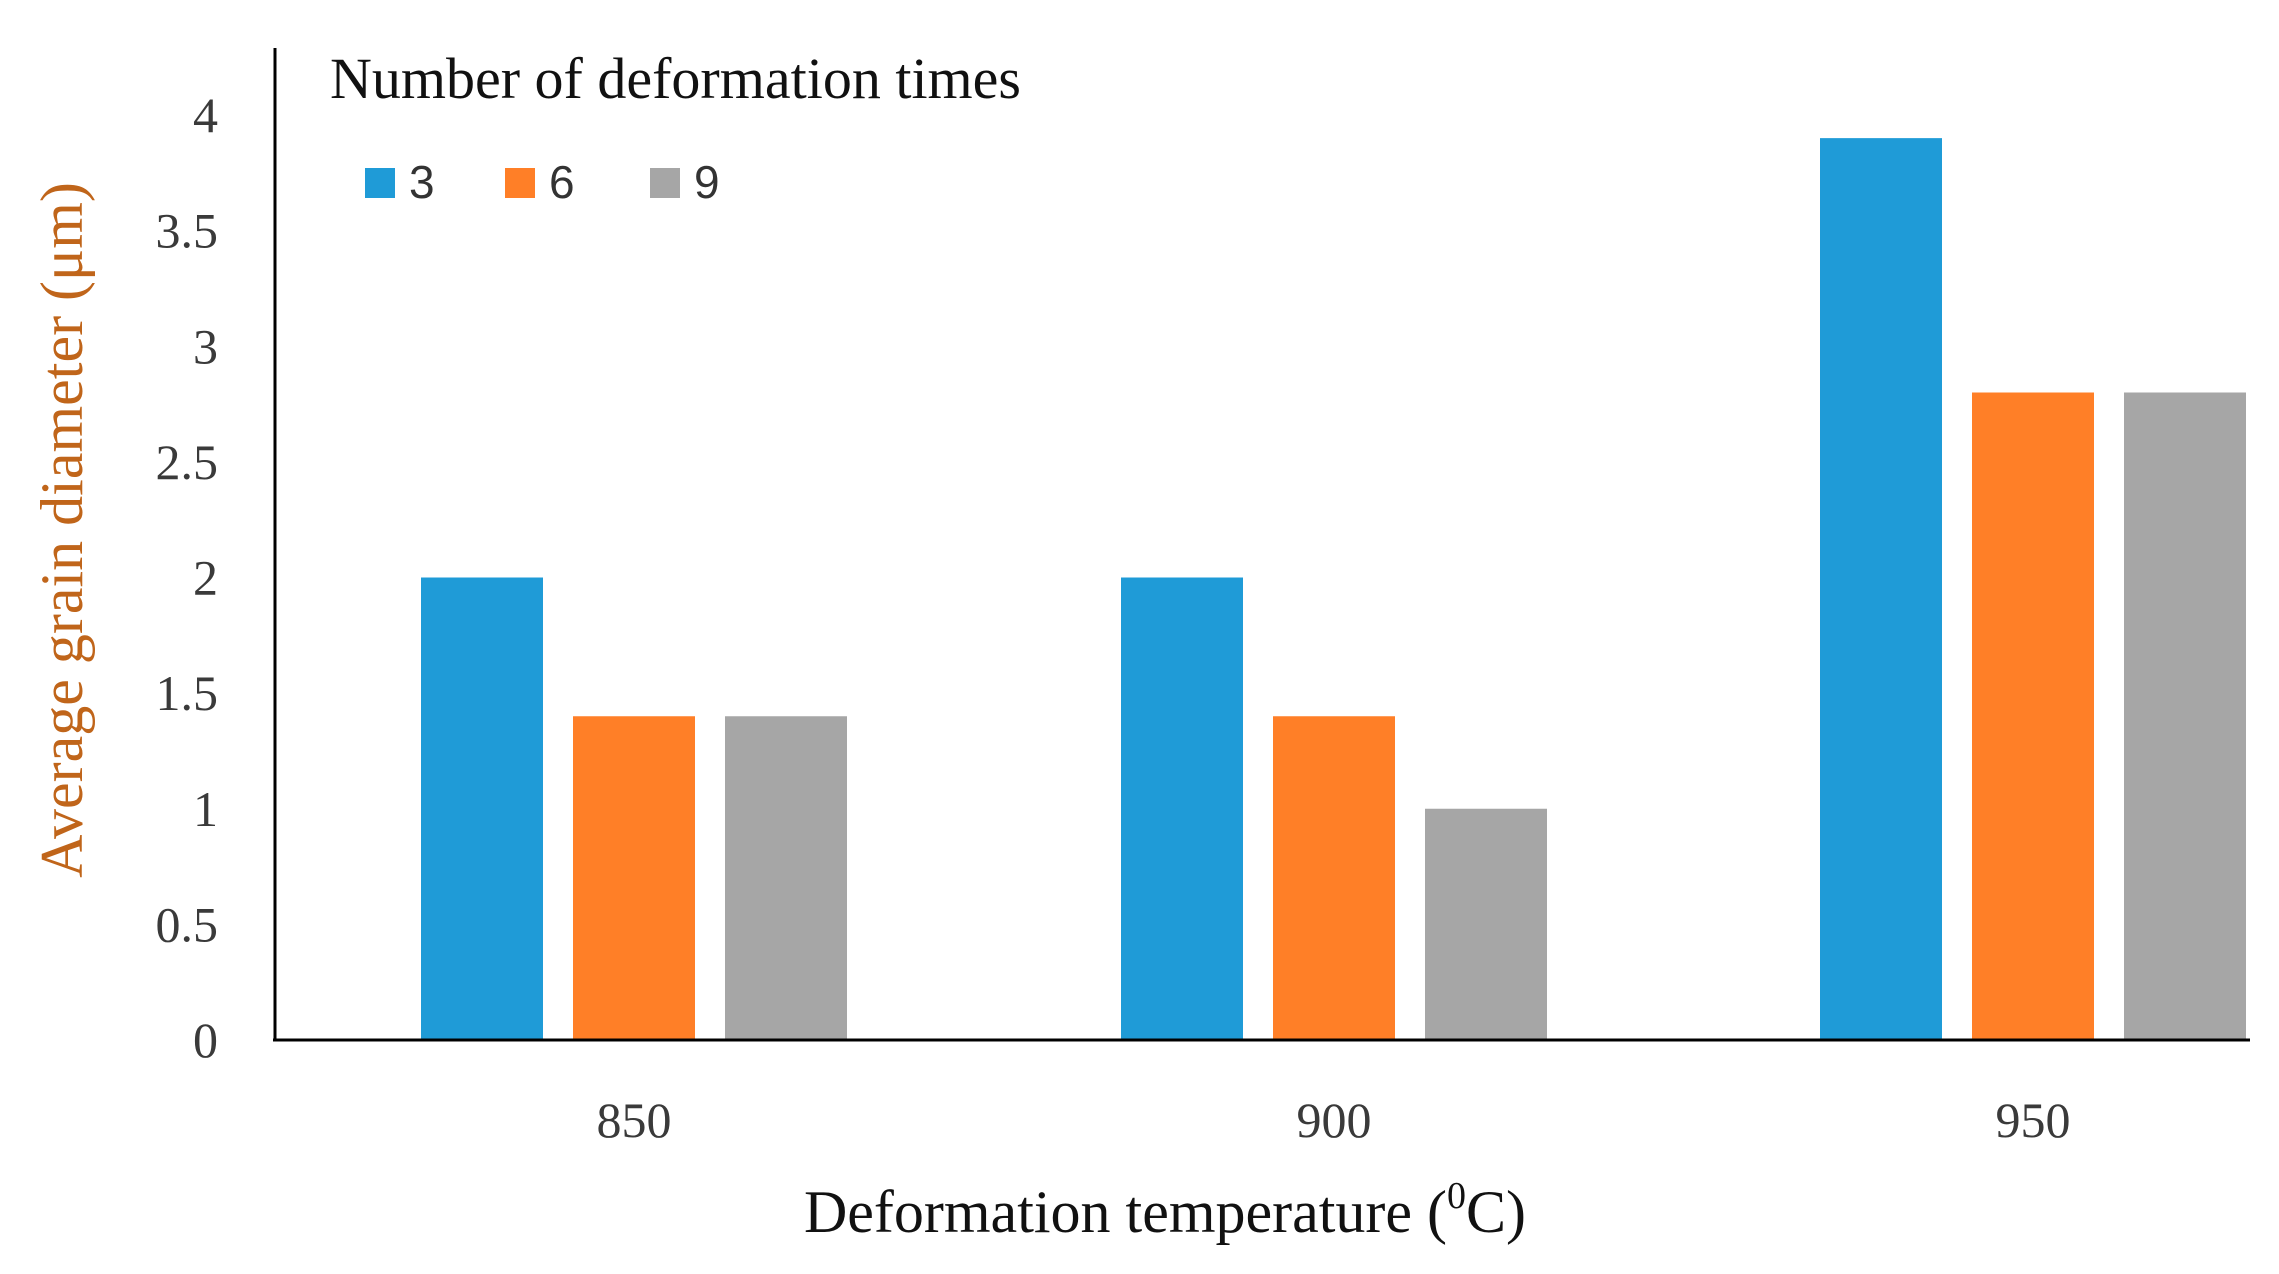  I want to click on legend-label-6: 6, so click(562, 182).